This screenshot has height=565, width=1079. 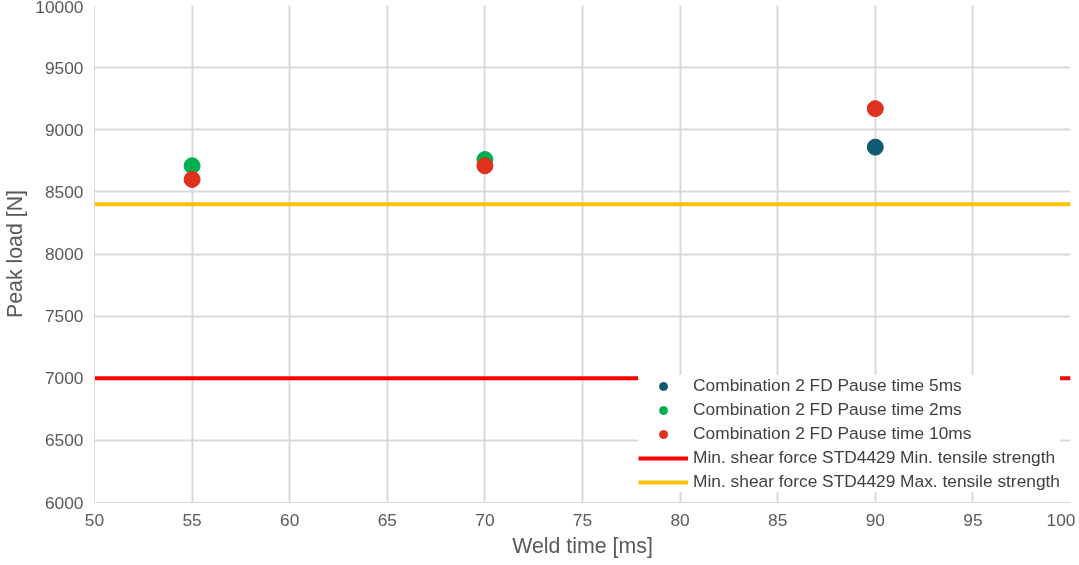 I want to click on x-axis-title: Weld time [ms], so click(x=582, y=545).